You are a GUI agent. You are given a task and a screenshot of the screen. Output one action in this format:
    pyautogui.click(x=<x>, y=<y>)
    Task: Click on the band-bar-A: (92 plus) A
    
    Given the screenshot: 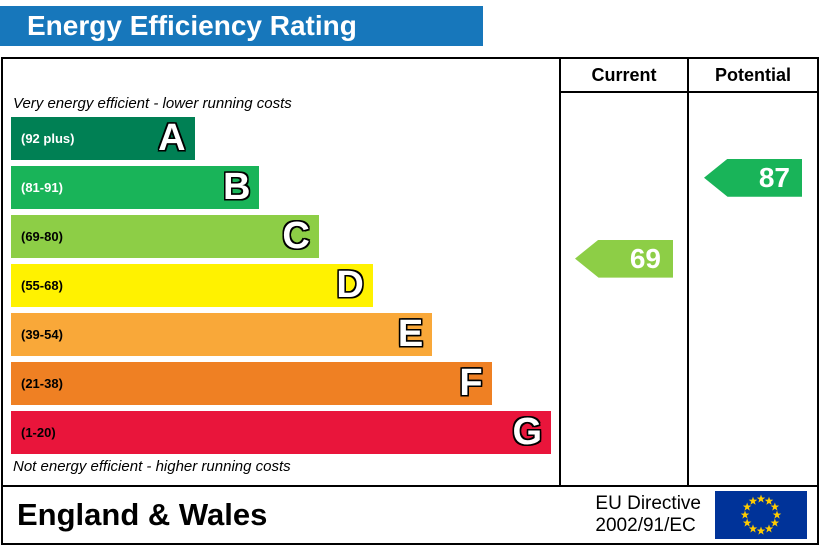 What is the action you would take?
    pyautogui.click(x=103, y=138)
    